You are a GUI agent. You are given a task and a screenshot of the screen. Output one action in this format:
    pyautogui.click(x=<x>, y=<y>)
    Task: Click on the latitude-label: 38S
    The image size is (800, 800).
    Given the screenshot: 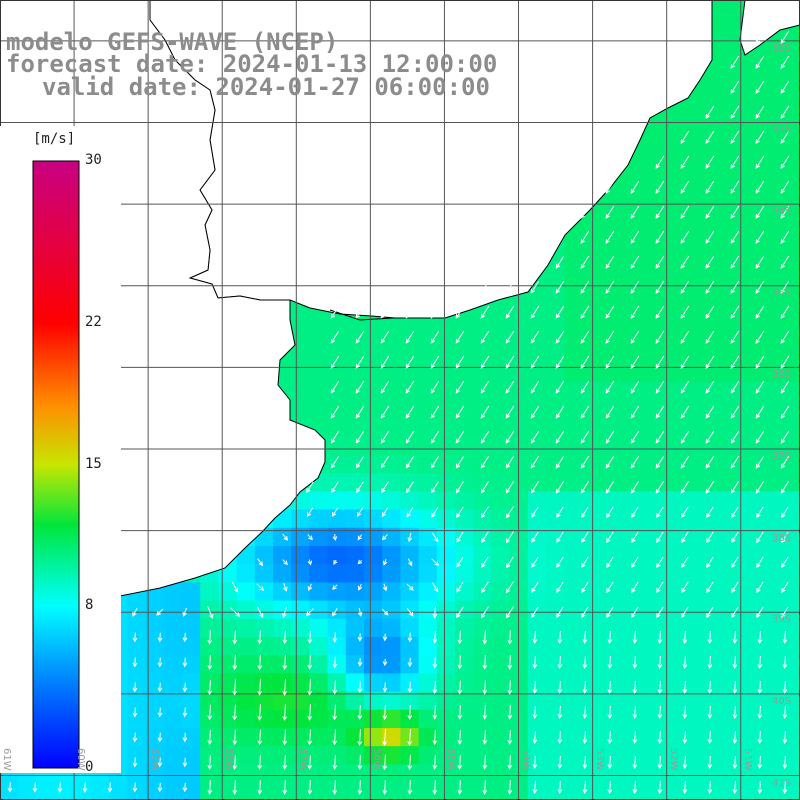 What is the action you would take?
    pyautogui.click(x=782, y=538)
    